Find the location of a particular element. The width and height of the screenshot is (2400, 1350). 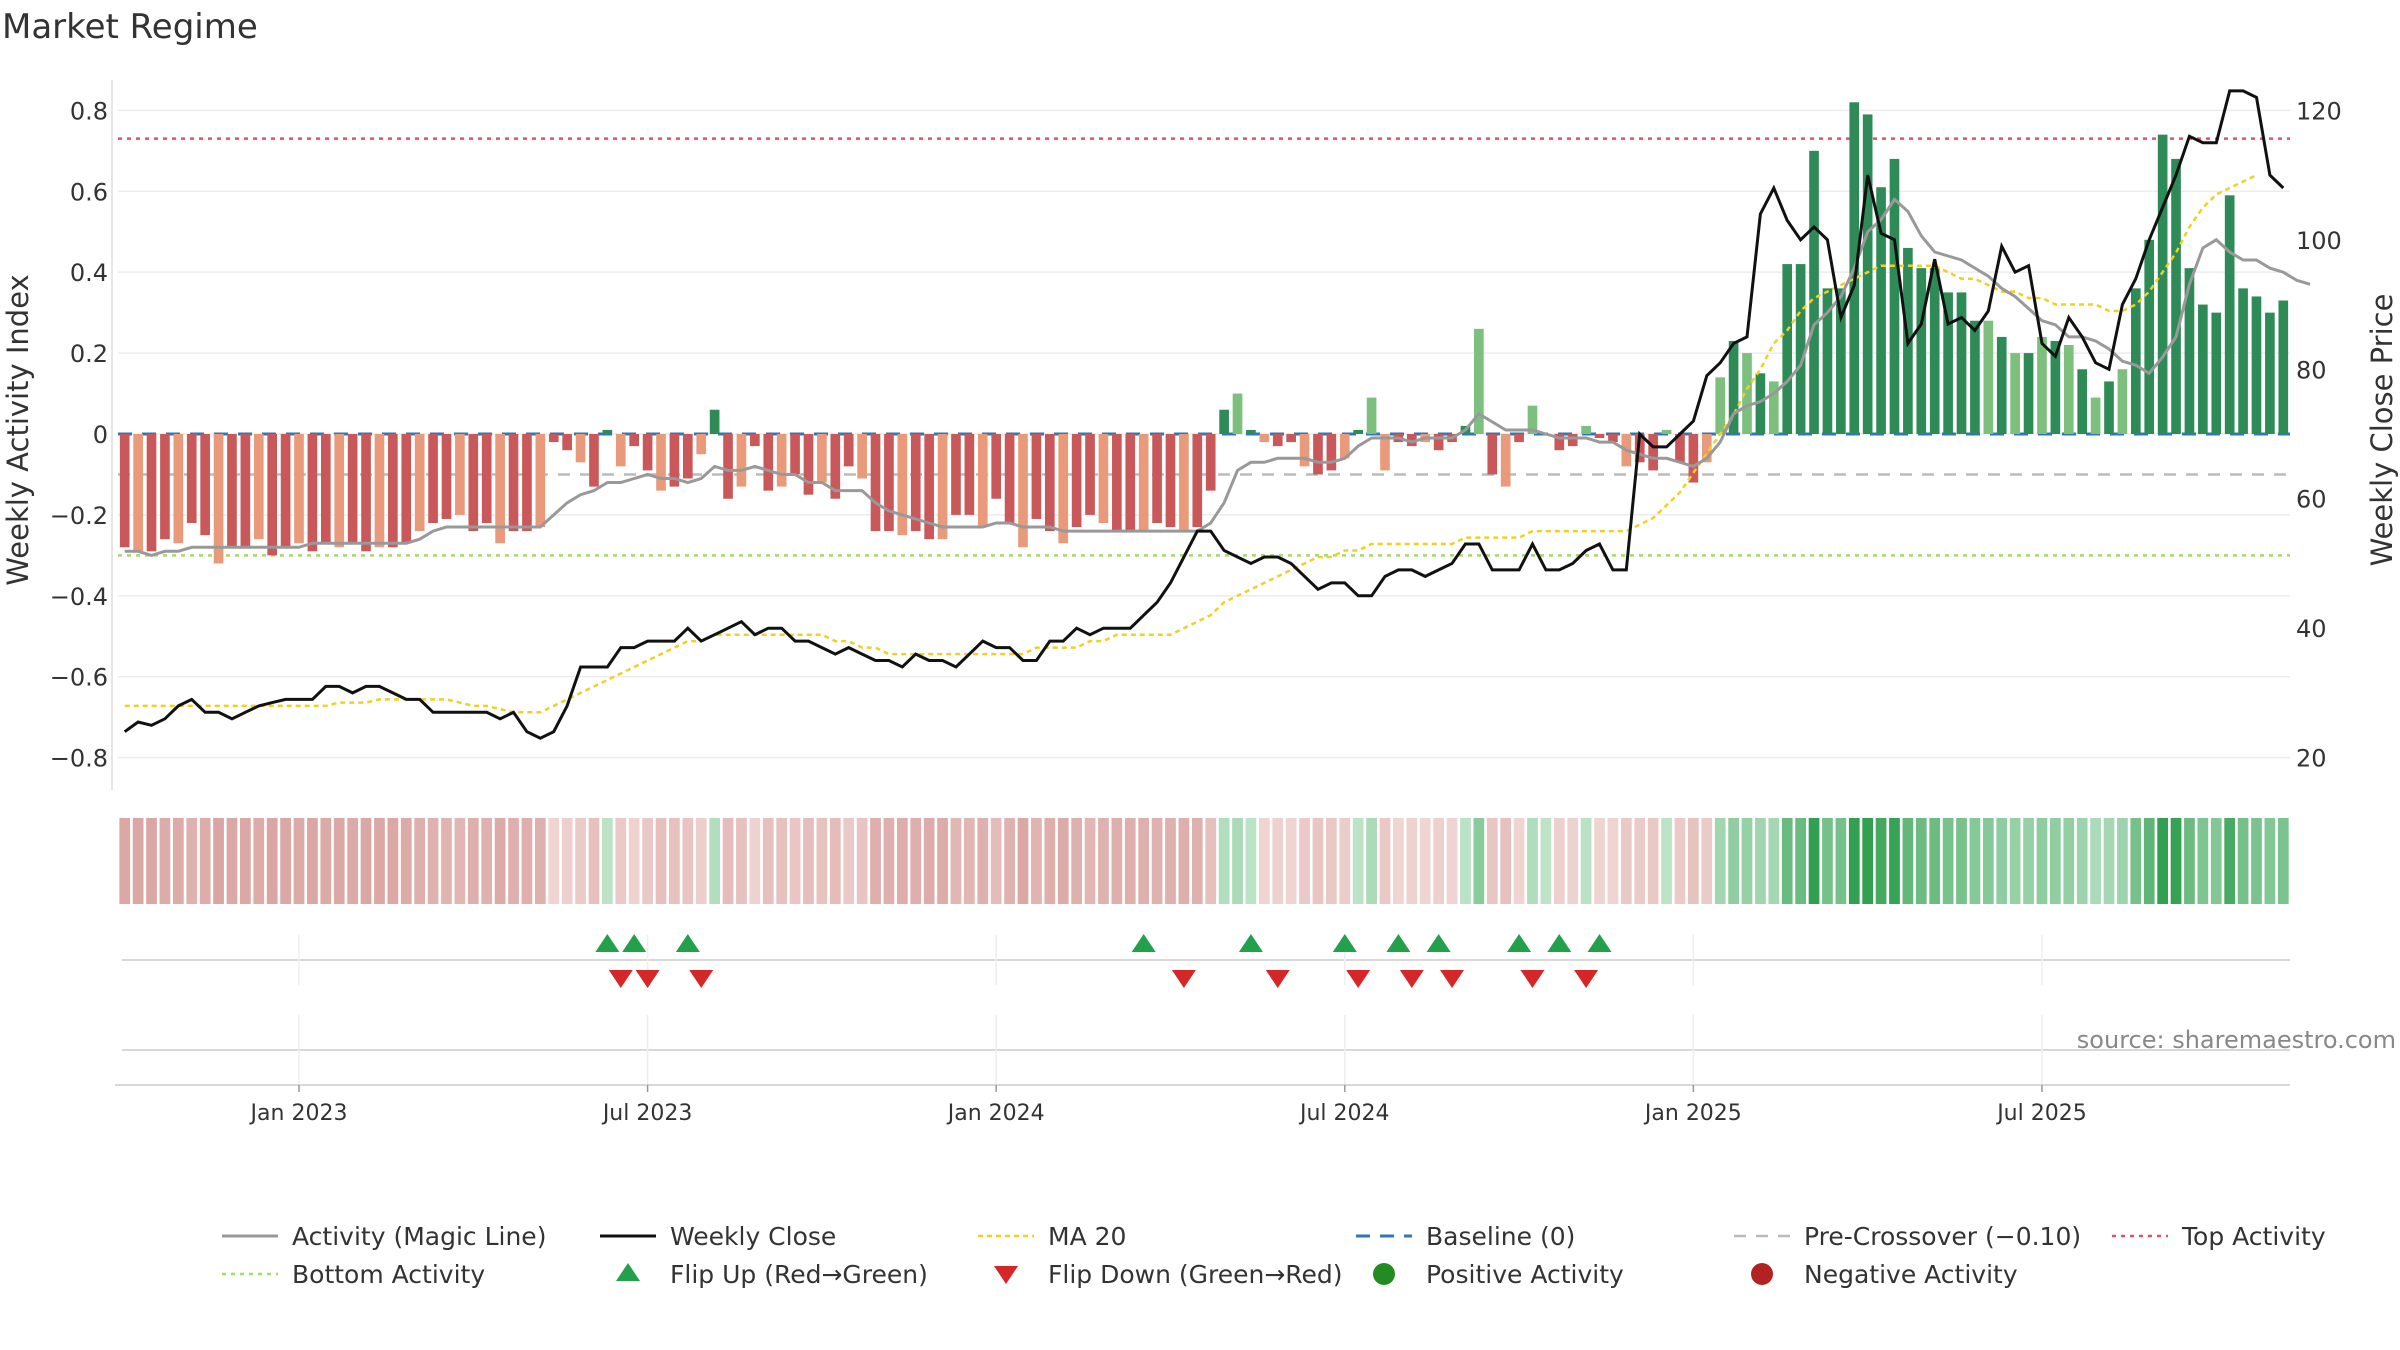

y2-tick-label: 40 is located at coordinates (2311, 629).